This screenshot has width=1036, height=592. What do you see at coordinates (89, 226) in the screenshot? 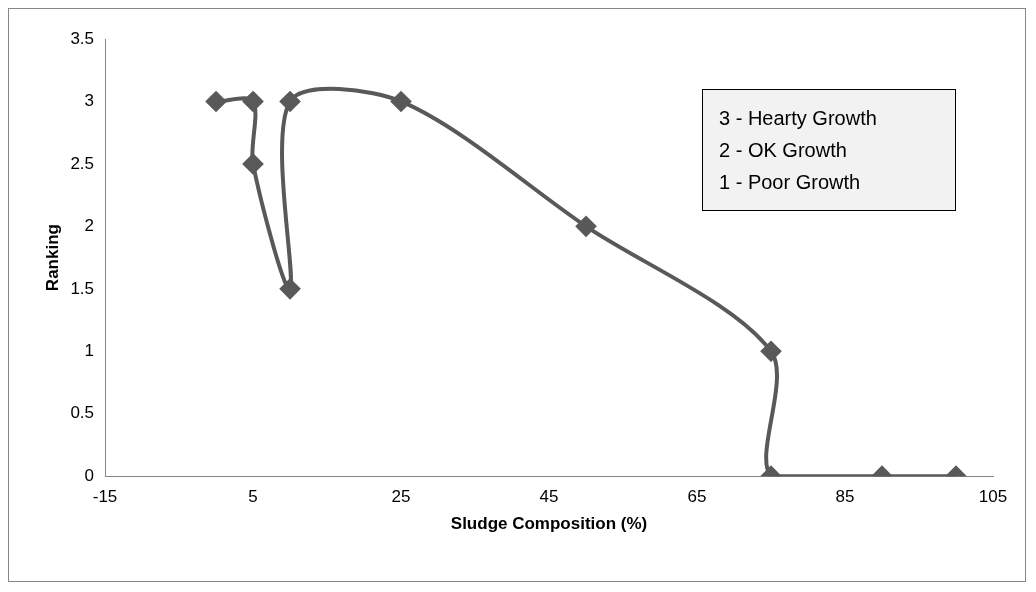
I see `y-tick-label: 2` at bounding box center [89, 226].